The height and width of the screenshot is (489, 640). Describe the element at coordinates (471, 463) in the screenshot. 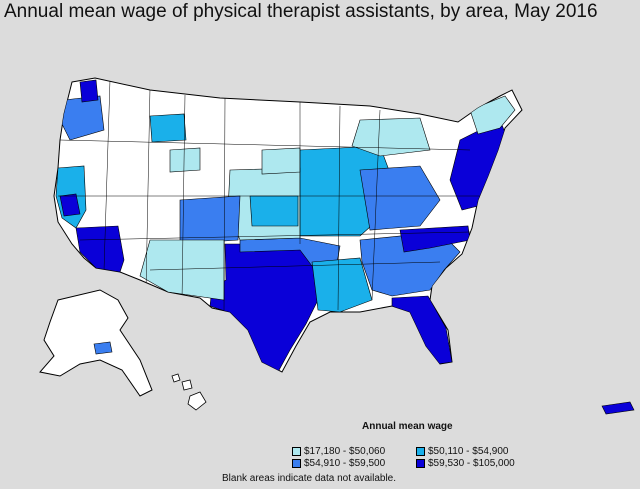

I see `legend-label-4: $59,530 - $105,000` at that location.